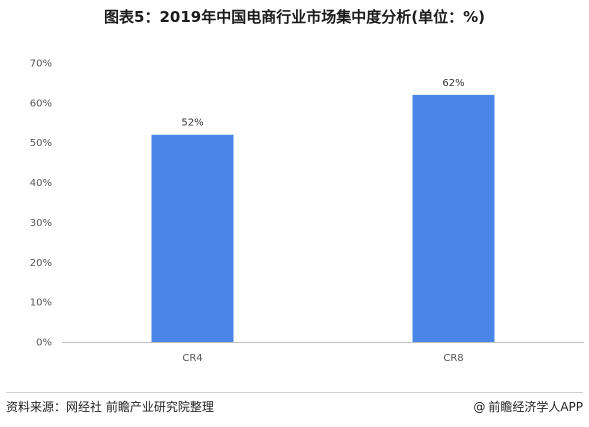 This screenshot has height=427, width=589. What do you see at coordinates (453, 83) in the screenshot?
I see `data-label: 62%` at bounding box center [453, 83].